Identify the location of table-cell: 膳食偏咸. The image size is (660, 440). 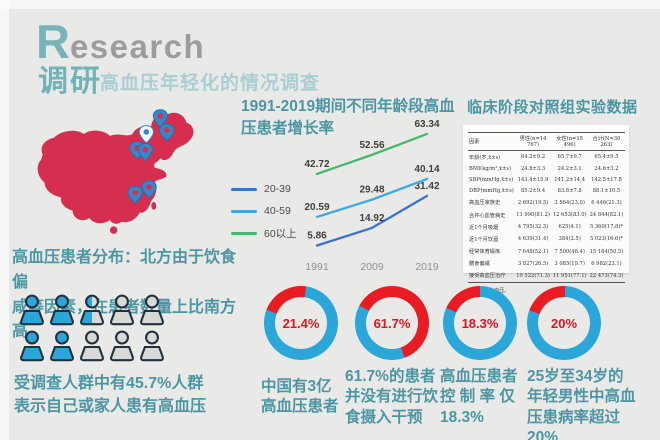
(479, 264).